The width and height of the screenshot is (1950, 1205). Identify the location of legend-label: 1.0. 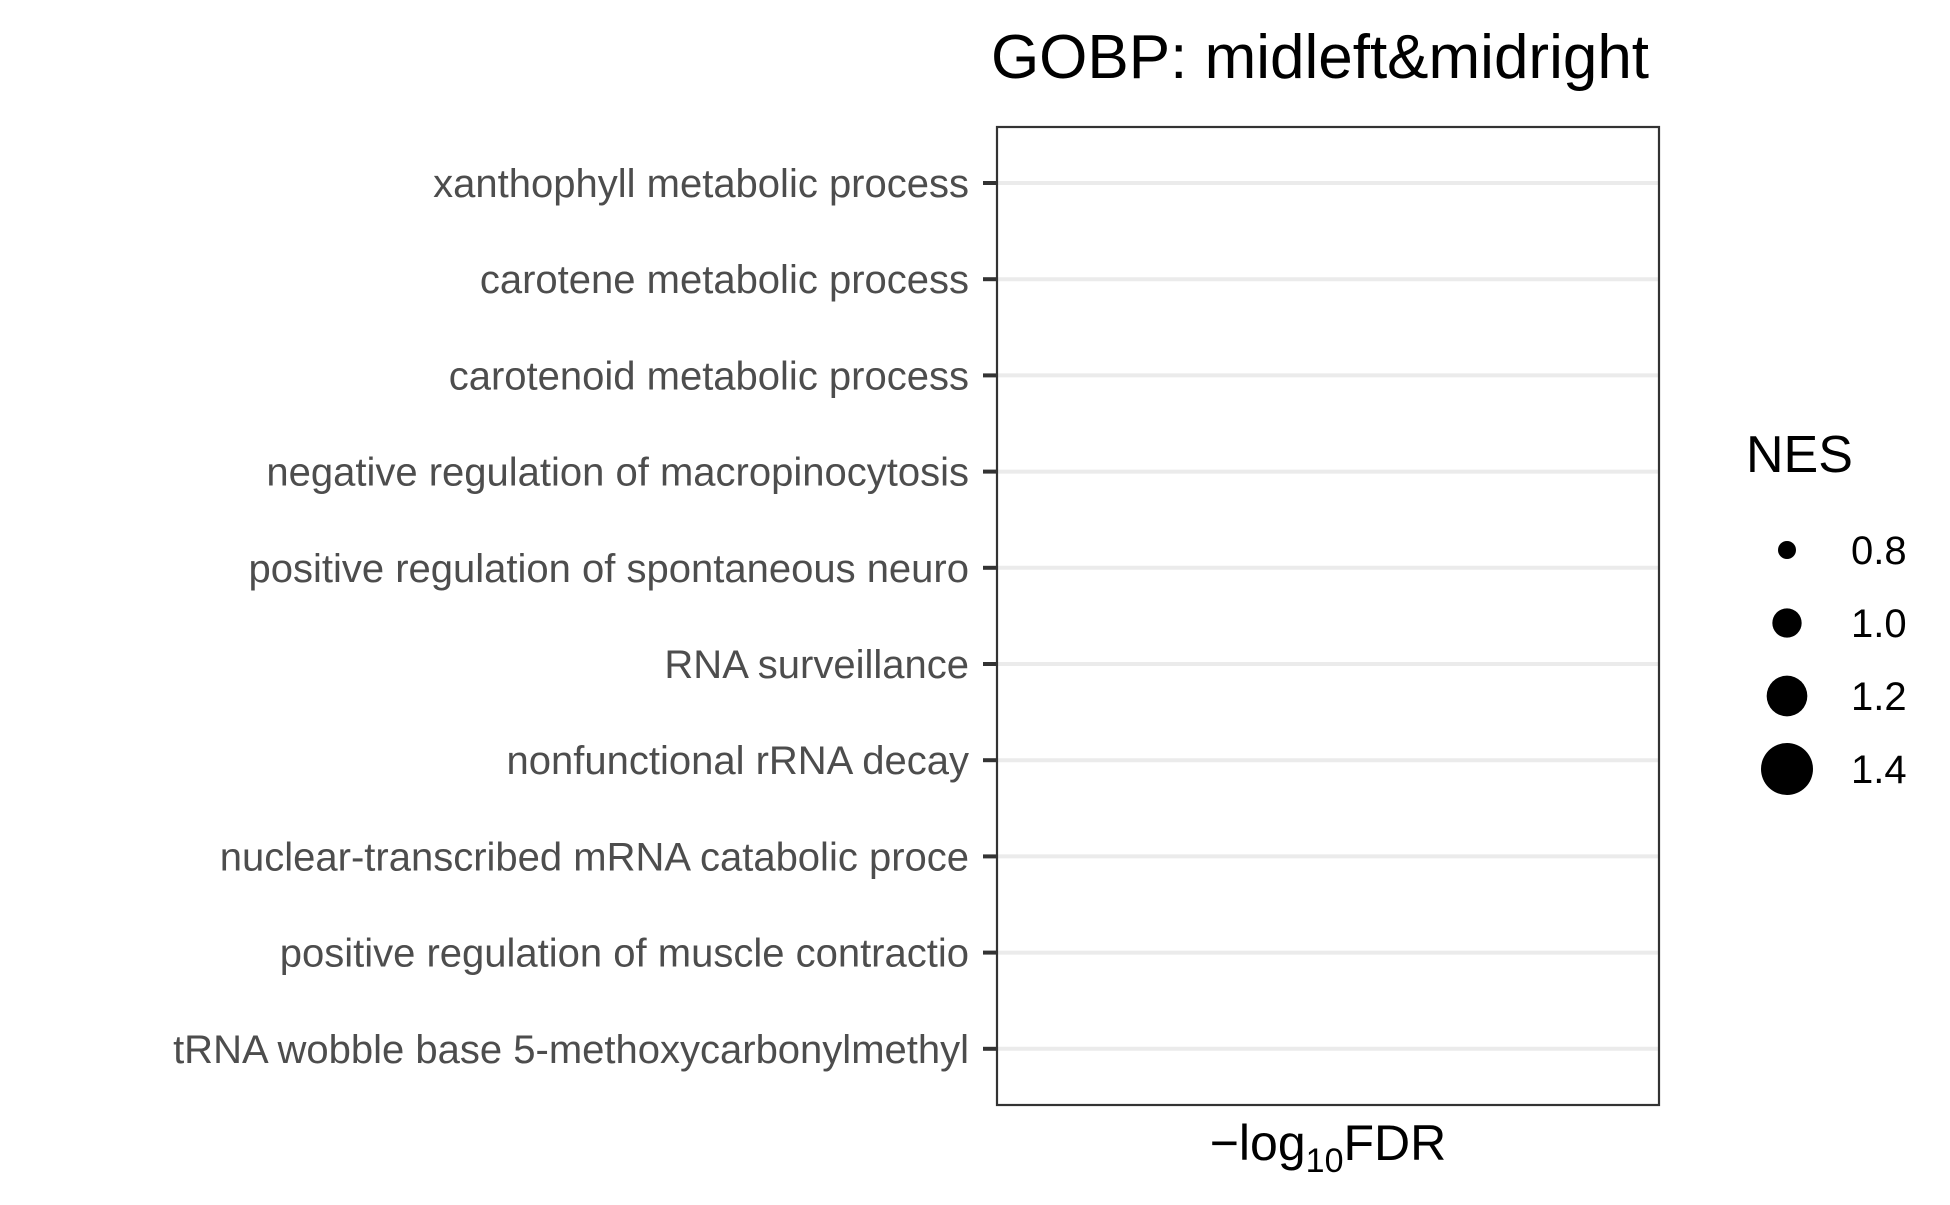
(1879, 624).